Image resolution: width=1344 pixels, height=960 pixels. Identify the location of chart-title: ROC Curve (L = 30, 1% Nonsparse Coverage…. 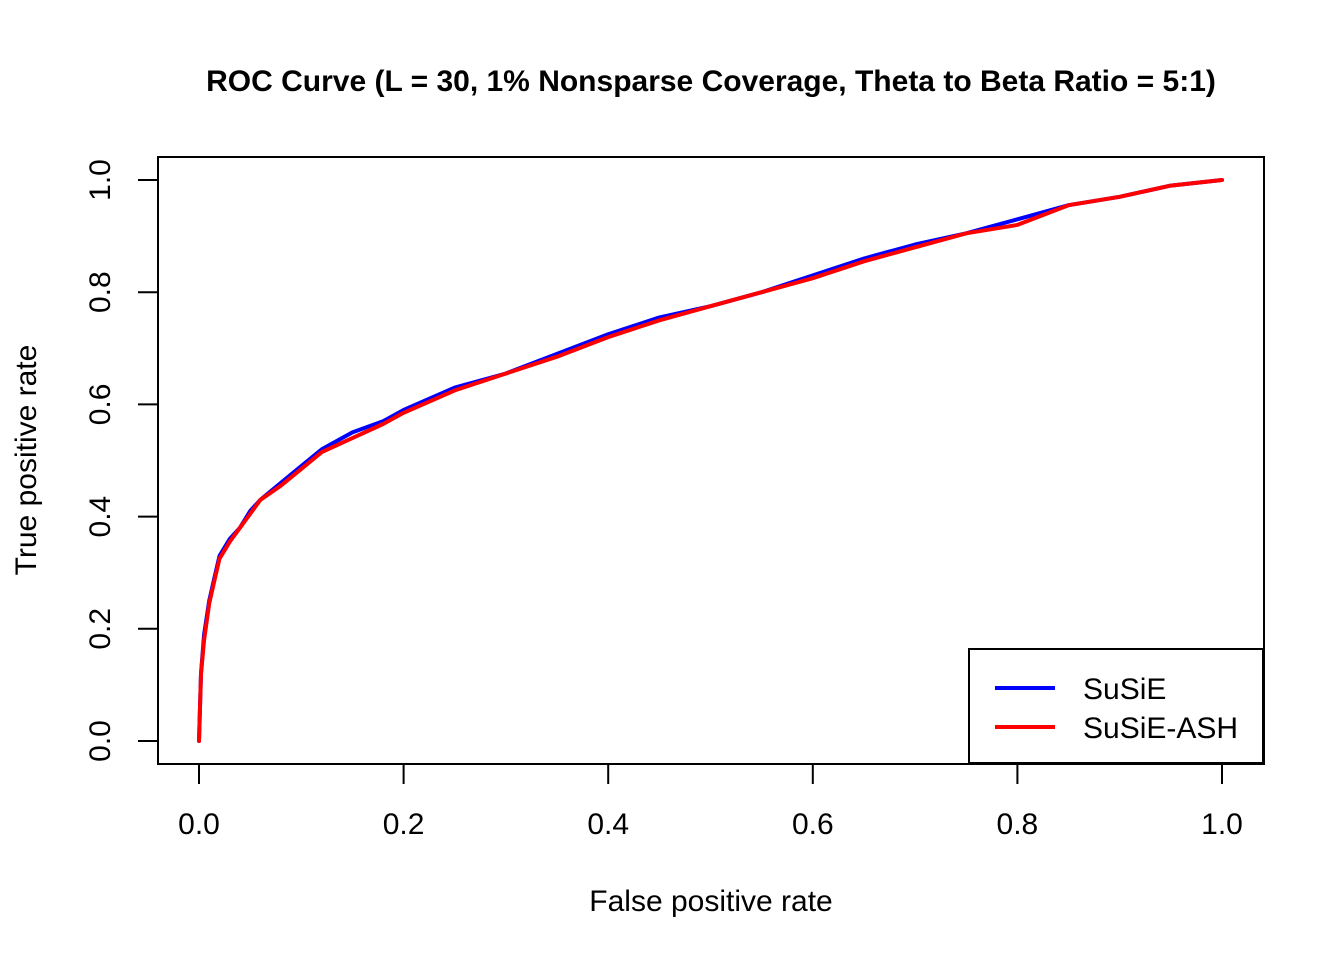
(711, 81).